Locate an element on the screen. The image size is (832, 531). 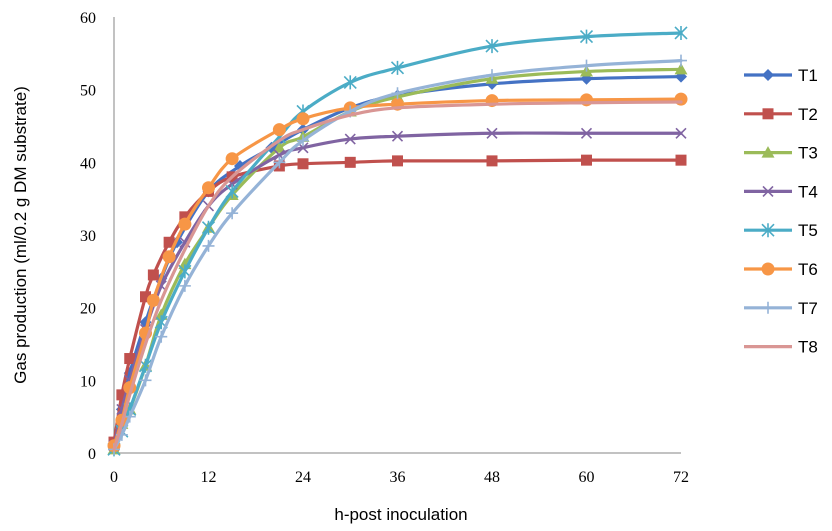
x-tick-label: 0 is located at coordinates (114, 477).